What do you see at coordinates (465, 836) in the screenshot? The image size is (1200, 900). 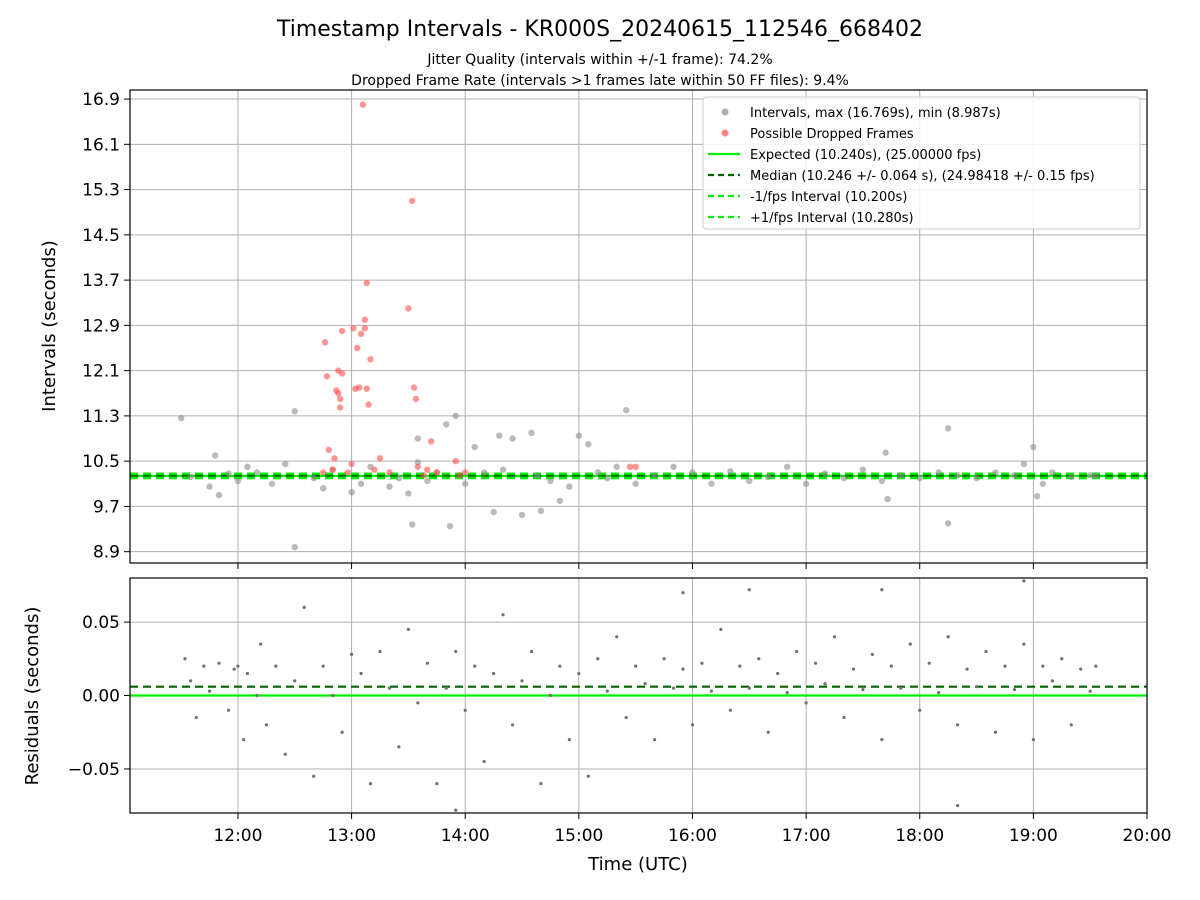 I see `x-tick-label: 14:00` at bounding box center [465, 836].